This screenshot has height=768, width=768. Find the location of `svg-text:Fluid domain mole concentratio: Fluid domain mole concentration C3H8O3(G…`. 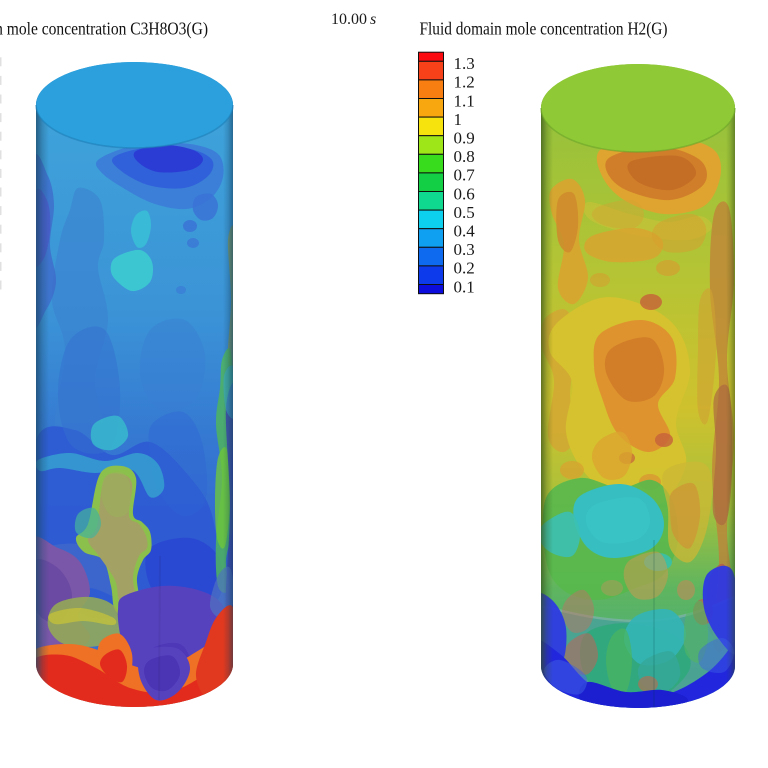

svg-text:Fluid domain mole concentratio: Fluid domain mole concentration C3H8O3(G… is located at coordinates (104, 29).